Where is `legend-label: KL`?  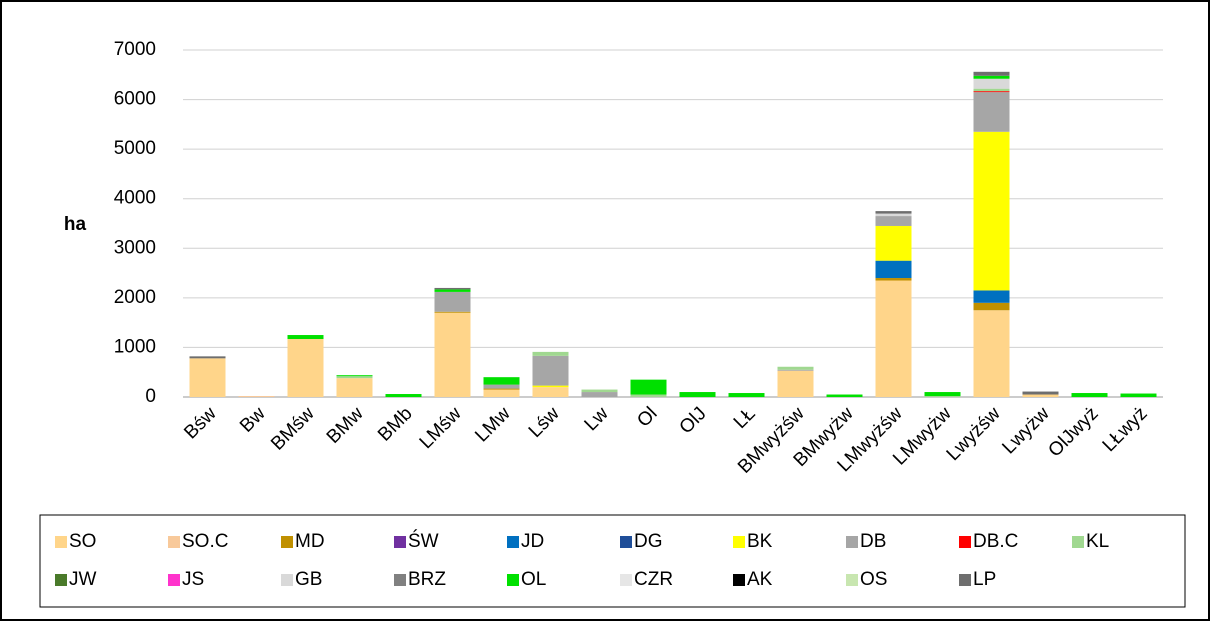 legend-label: KL is located at coordinates (1097, 541).